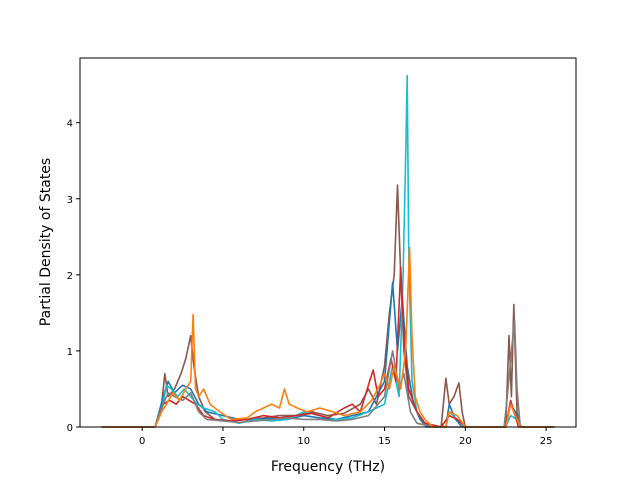 The width and height of the screenshot is (640, 480). What do you see at coordinates (142, 441) in the screenshot?
I see `x-tick-label: 0` at bounding box center [142, 441].